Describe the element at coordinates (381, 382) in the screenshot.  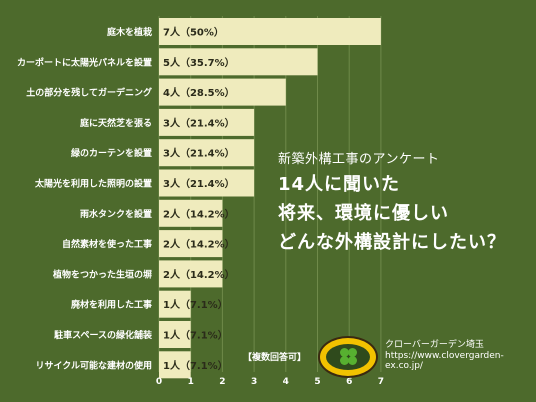
I see `x-tick-label: 7` at that location.